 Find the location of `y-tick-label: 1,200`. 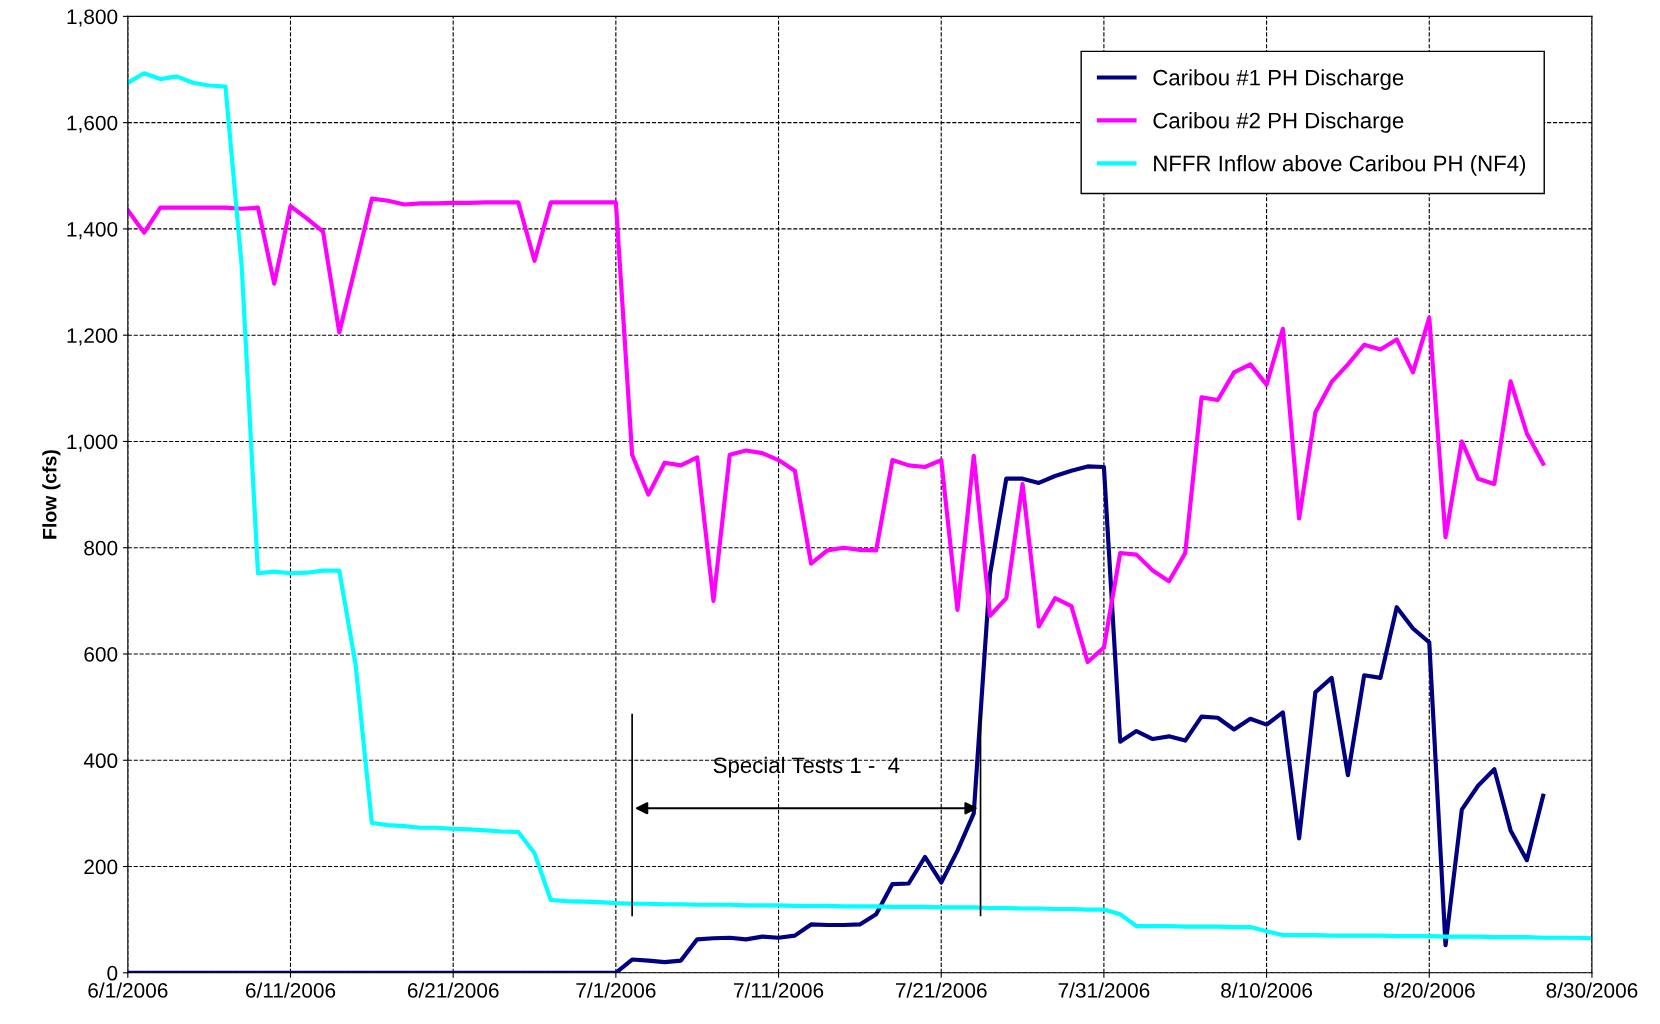

y-tick-label: 1,200 is located at coordinates (92, 337).